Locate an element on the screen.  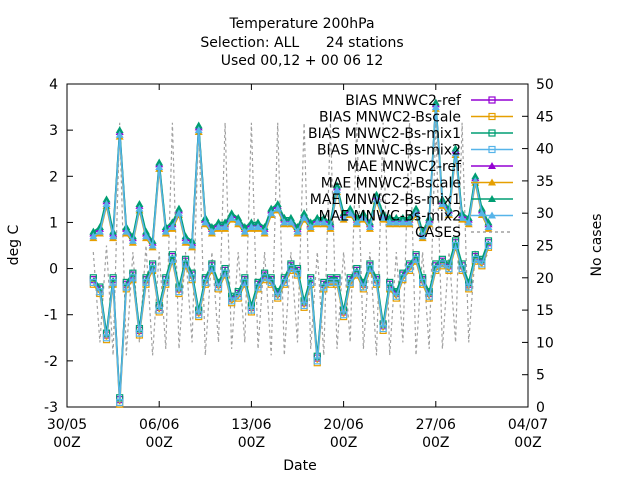
y-tick-label: -1 is located at coordinates (51, 316).